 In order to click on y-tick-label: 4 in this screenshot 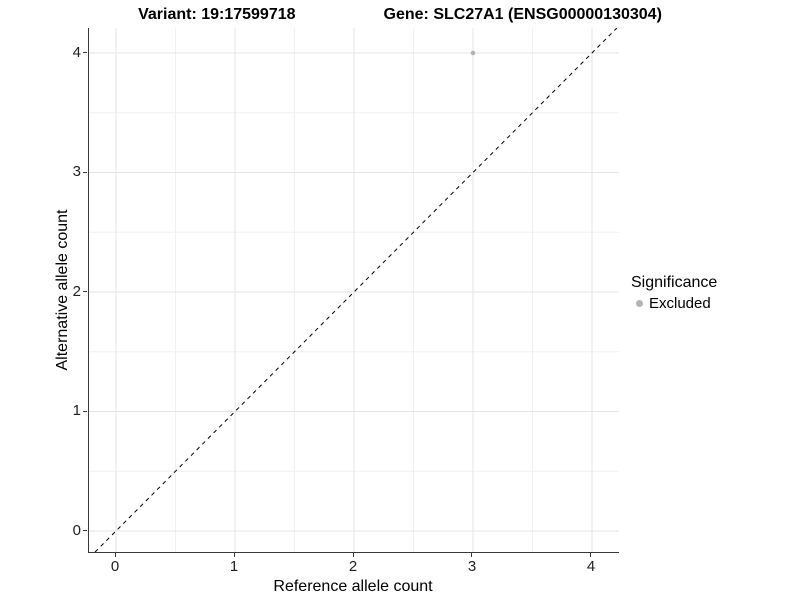, I will do `click(76, 52)`.